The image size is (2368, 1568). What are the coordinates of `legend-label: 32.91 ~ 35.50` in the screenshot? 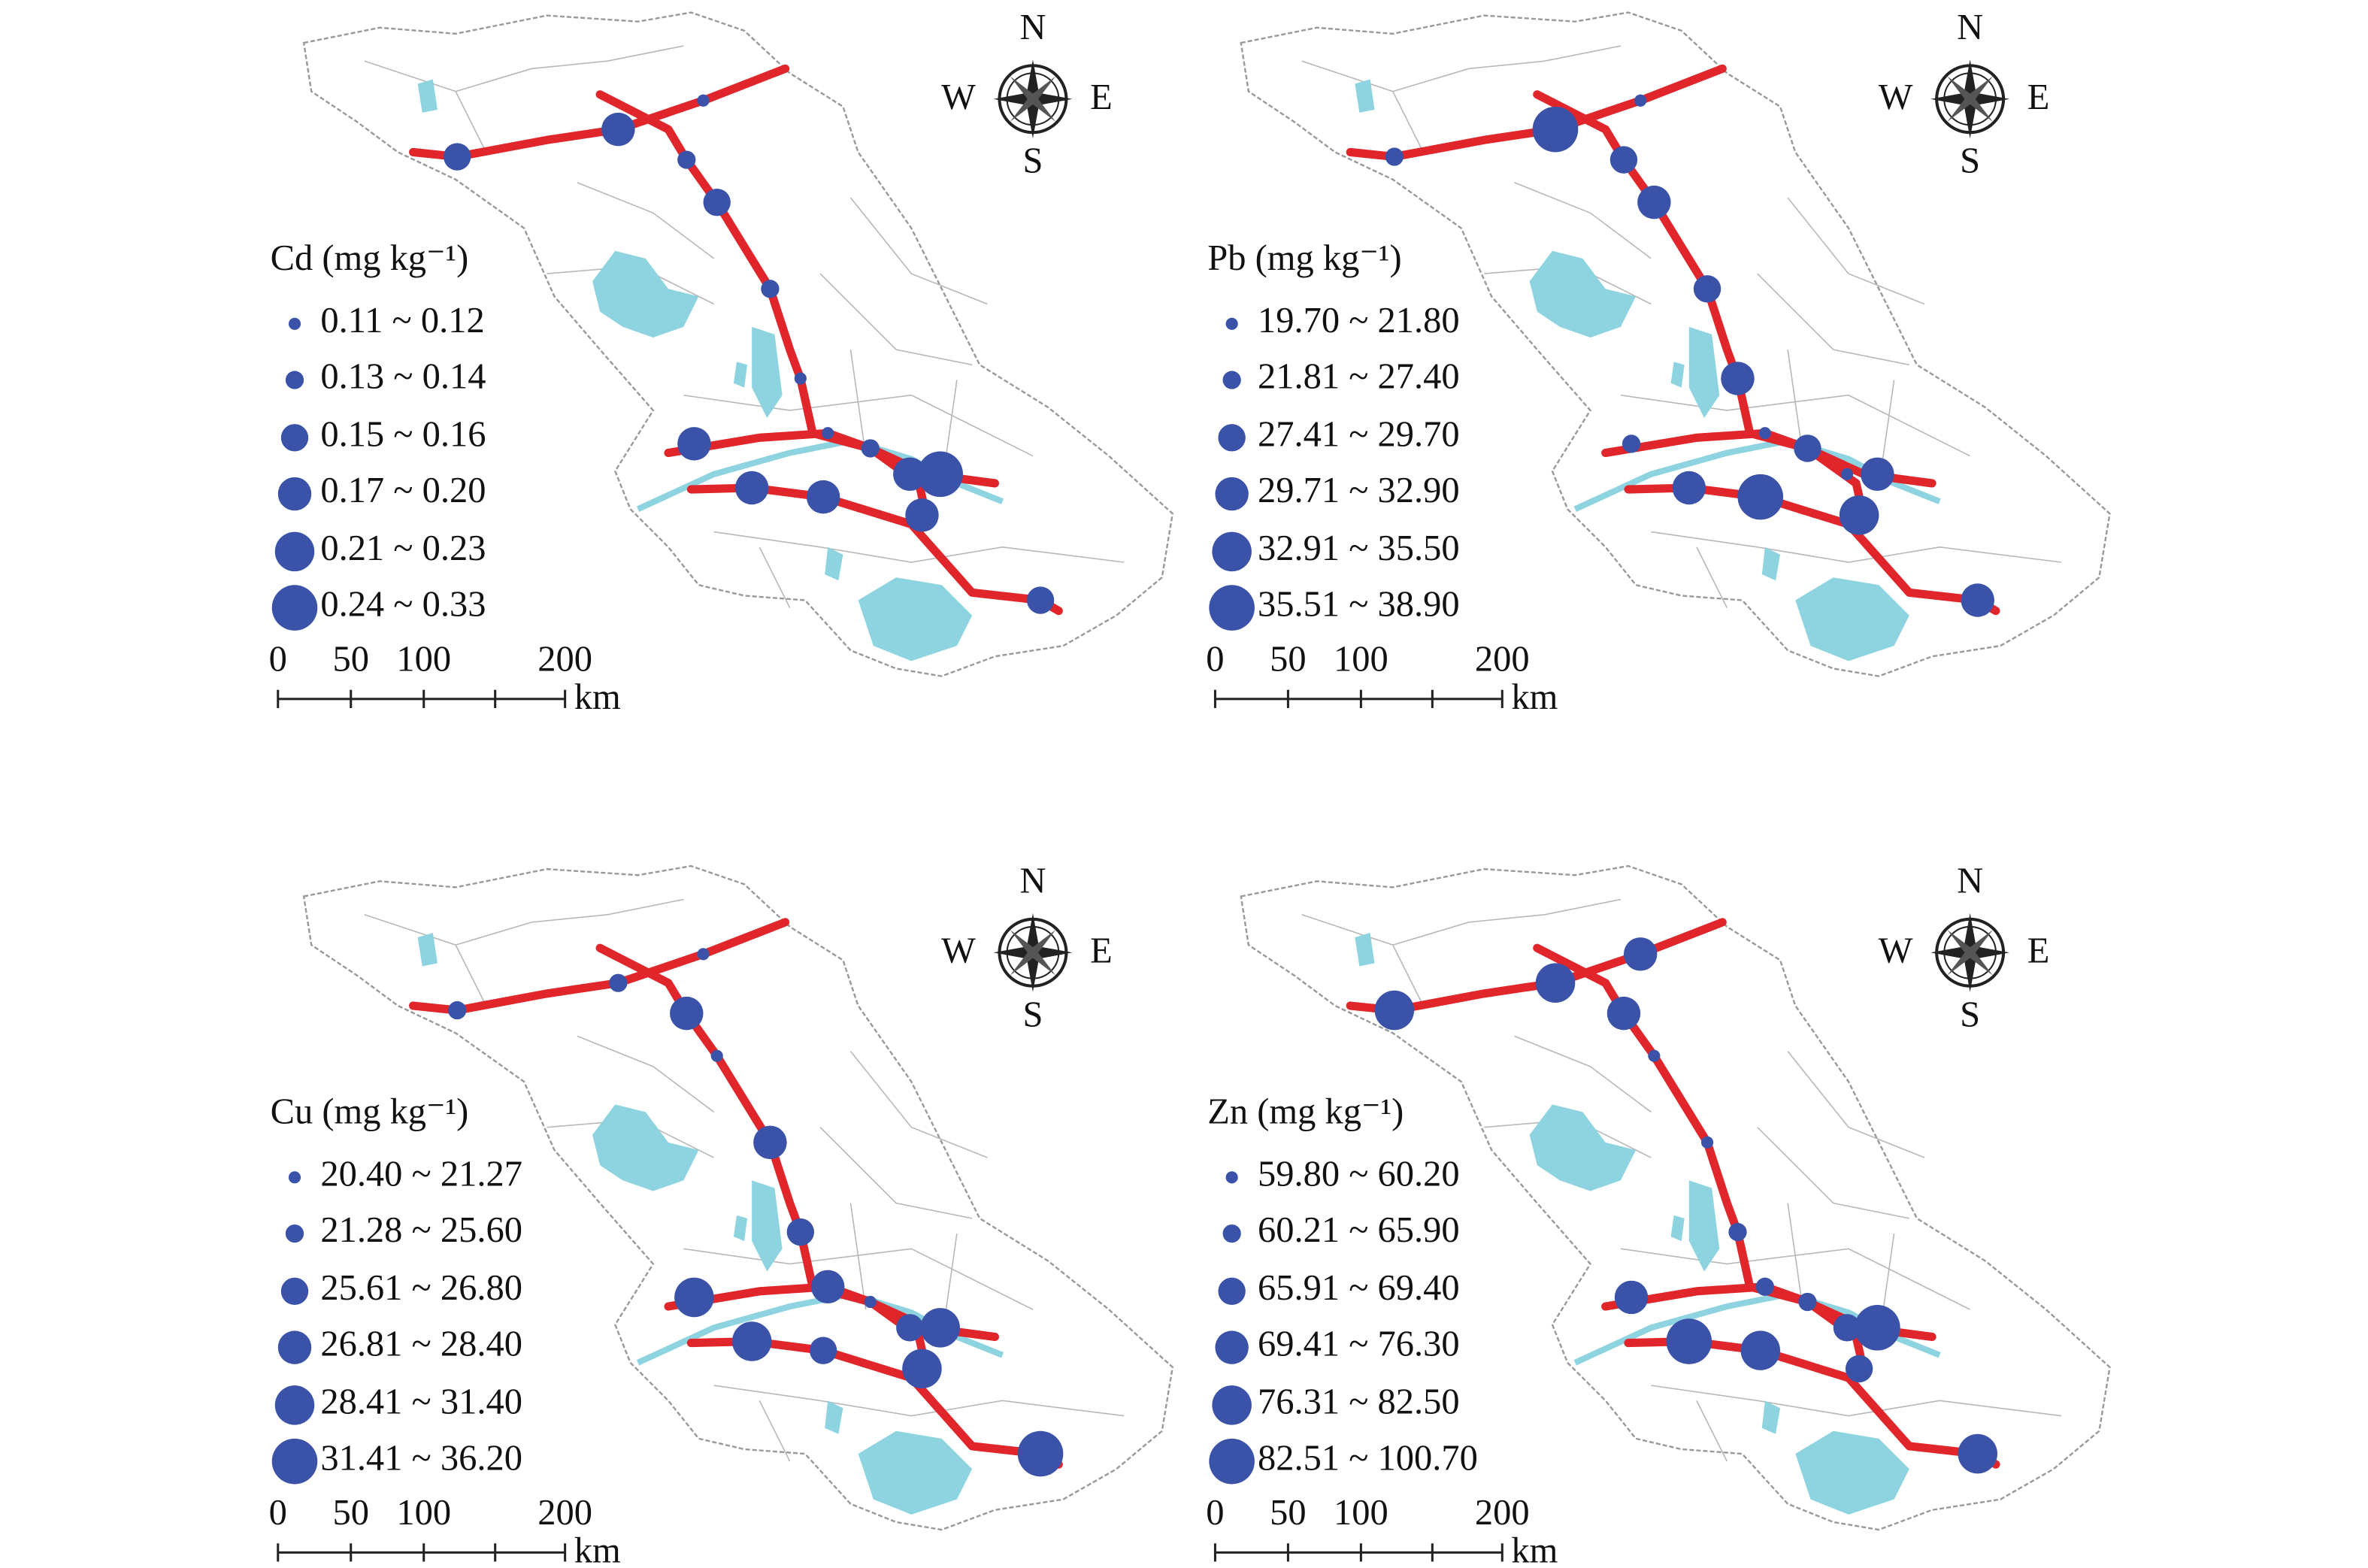 It's located at (1359, 548).